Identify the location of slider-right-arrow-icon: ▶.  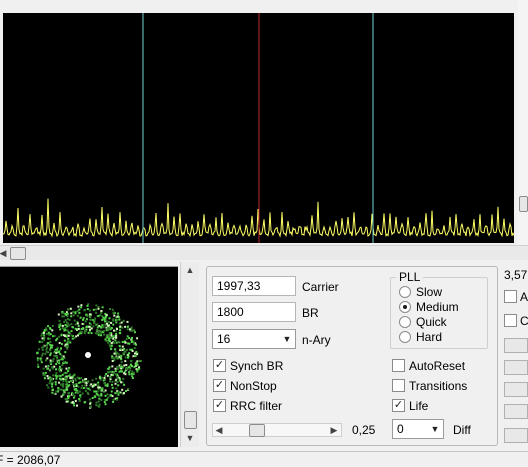
(334, 430).